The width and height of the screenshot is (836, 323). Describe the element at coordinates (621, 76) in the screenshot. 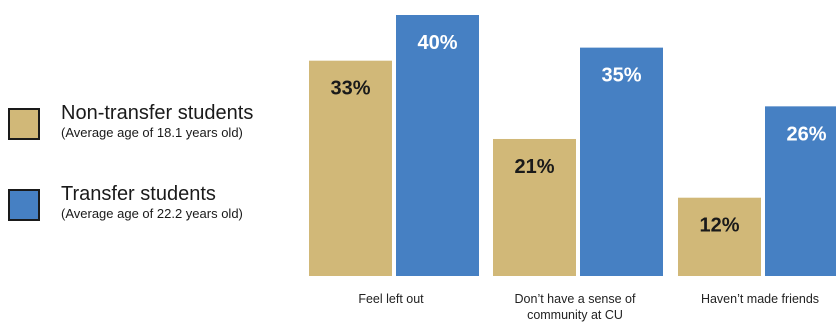

I see `bar-label-transfer-students-2: 35%` at that location.